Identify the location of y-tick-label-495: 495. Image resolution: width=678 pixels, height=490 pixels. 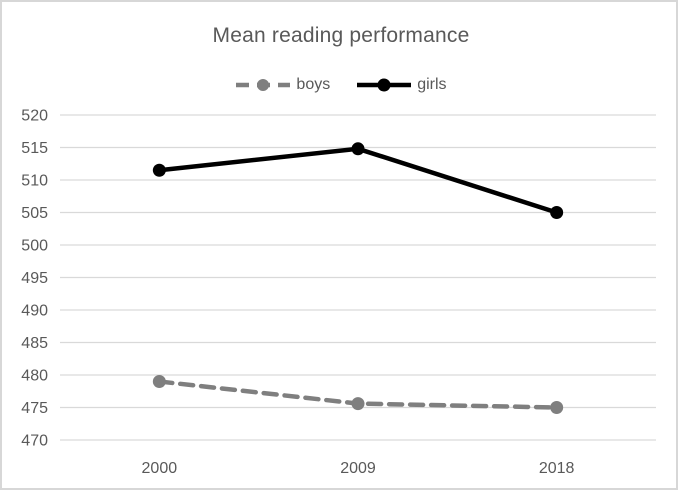
(34, 278).